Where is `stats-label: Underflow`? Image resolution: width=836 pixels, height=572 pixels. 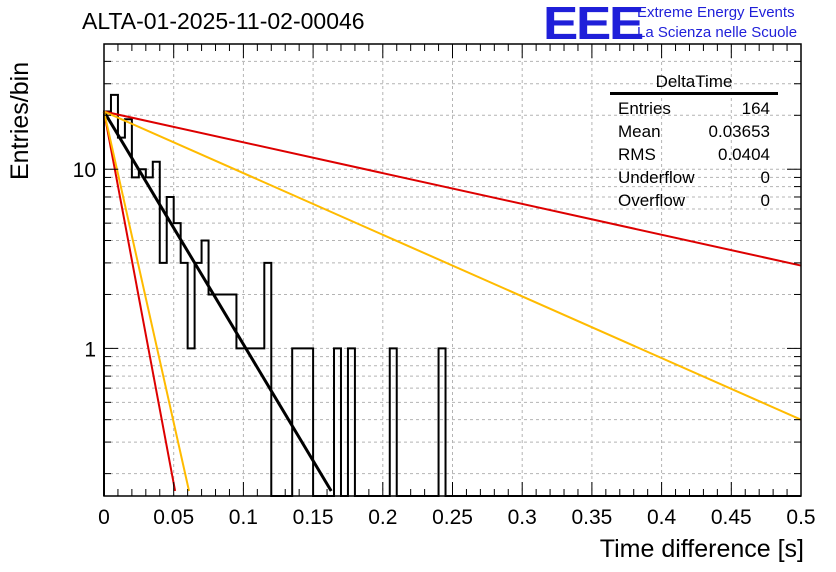
stats-label: Underflow is located at coordinates (656, 177).